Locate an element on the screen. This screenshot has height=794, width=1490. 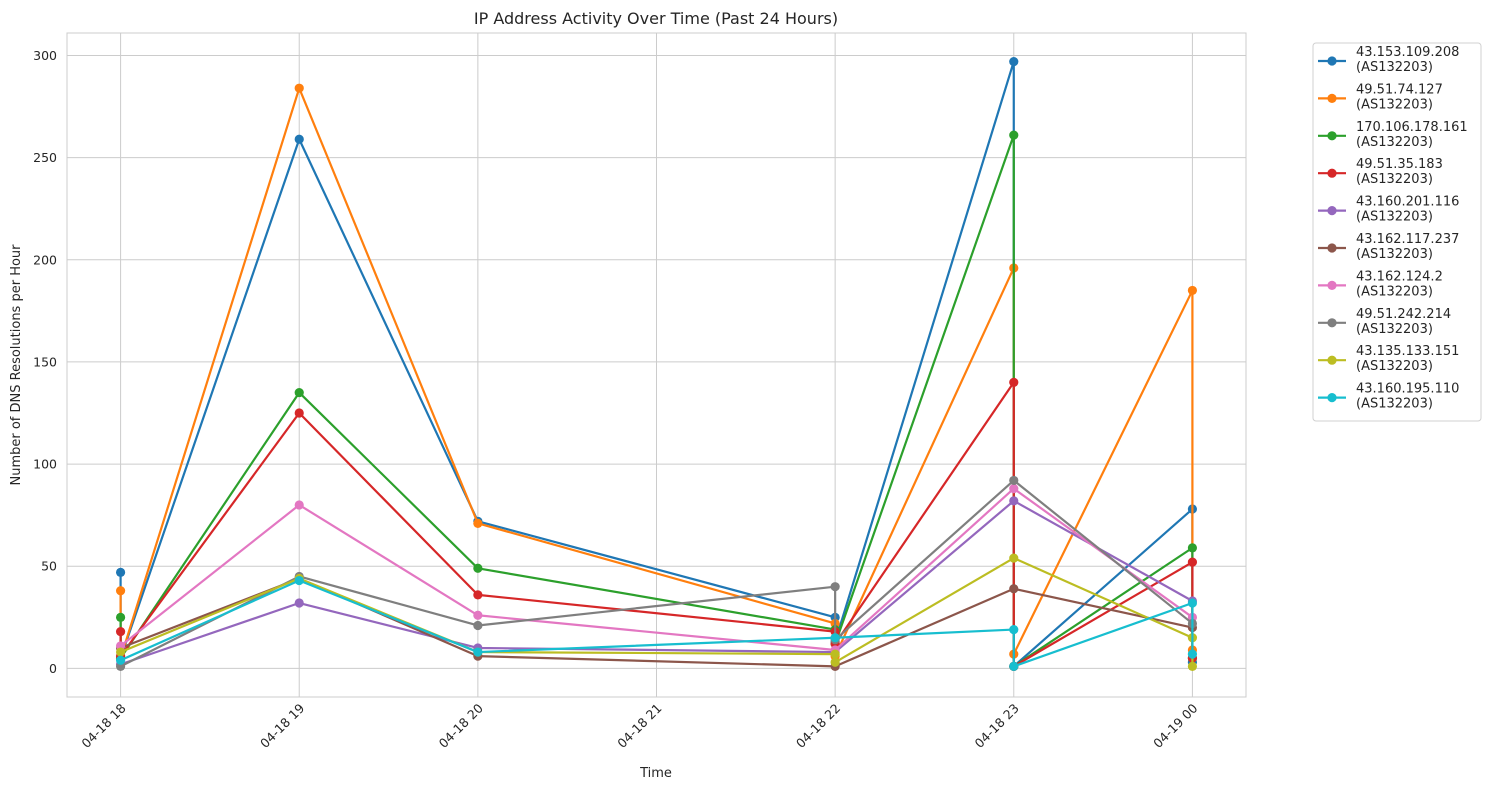
x-tick-label: 04-18 18 is located at coordinates (103, 725).